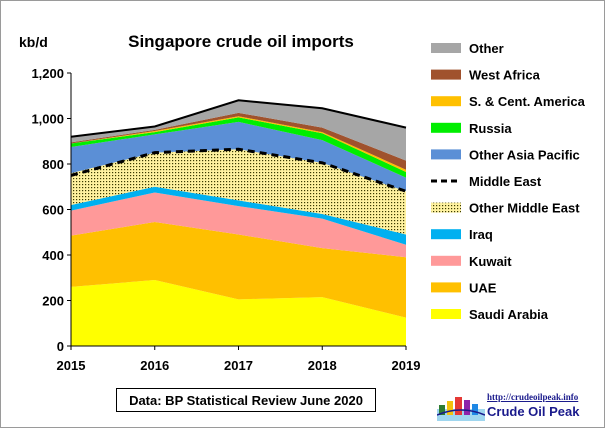 This screenshot has height=434, width=605. I want to click on x-tick-label: 2016, so click(154, 365).